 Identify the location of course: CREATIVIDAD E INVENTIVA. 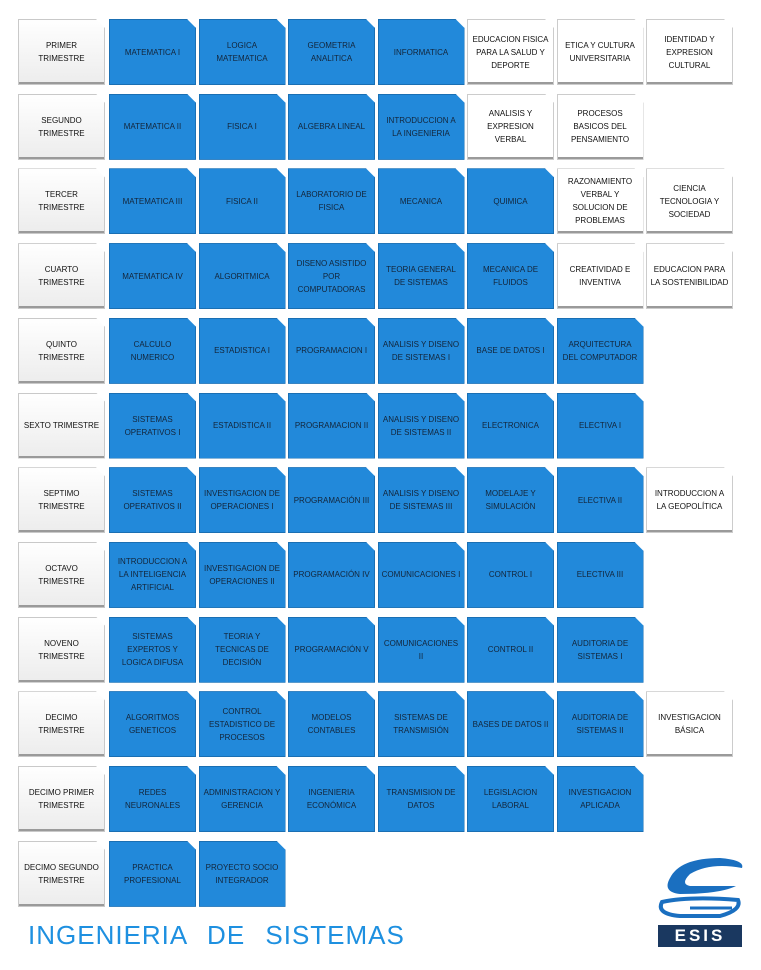
(600, 276).